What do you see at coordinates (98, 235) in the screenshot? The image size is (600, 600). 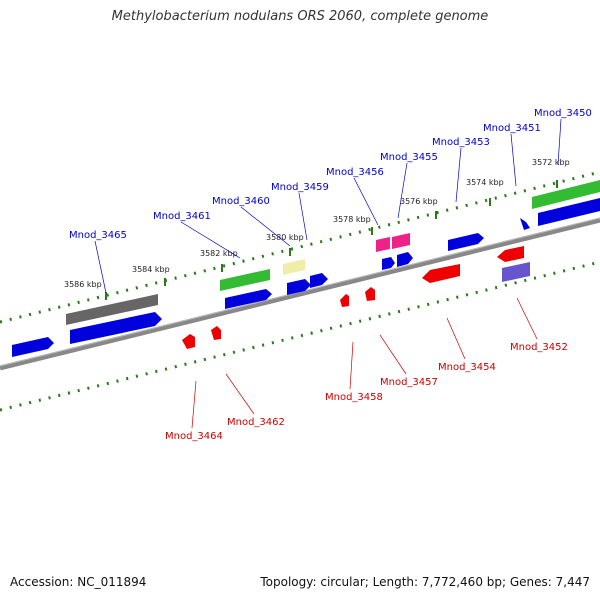 I see `gene-label: Mnod_3465` at bounding box center [98, 235].